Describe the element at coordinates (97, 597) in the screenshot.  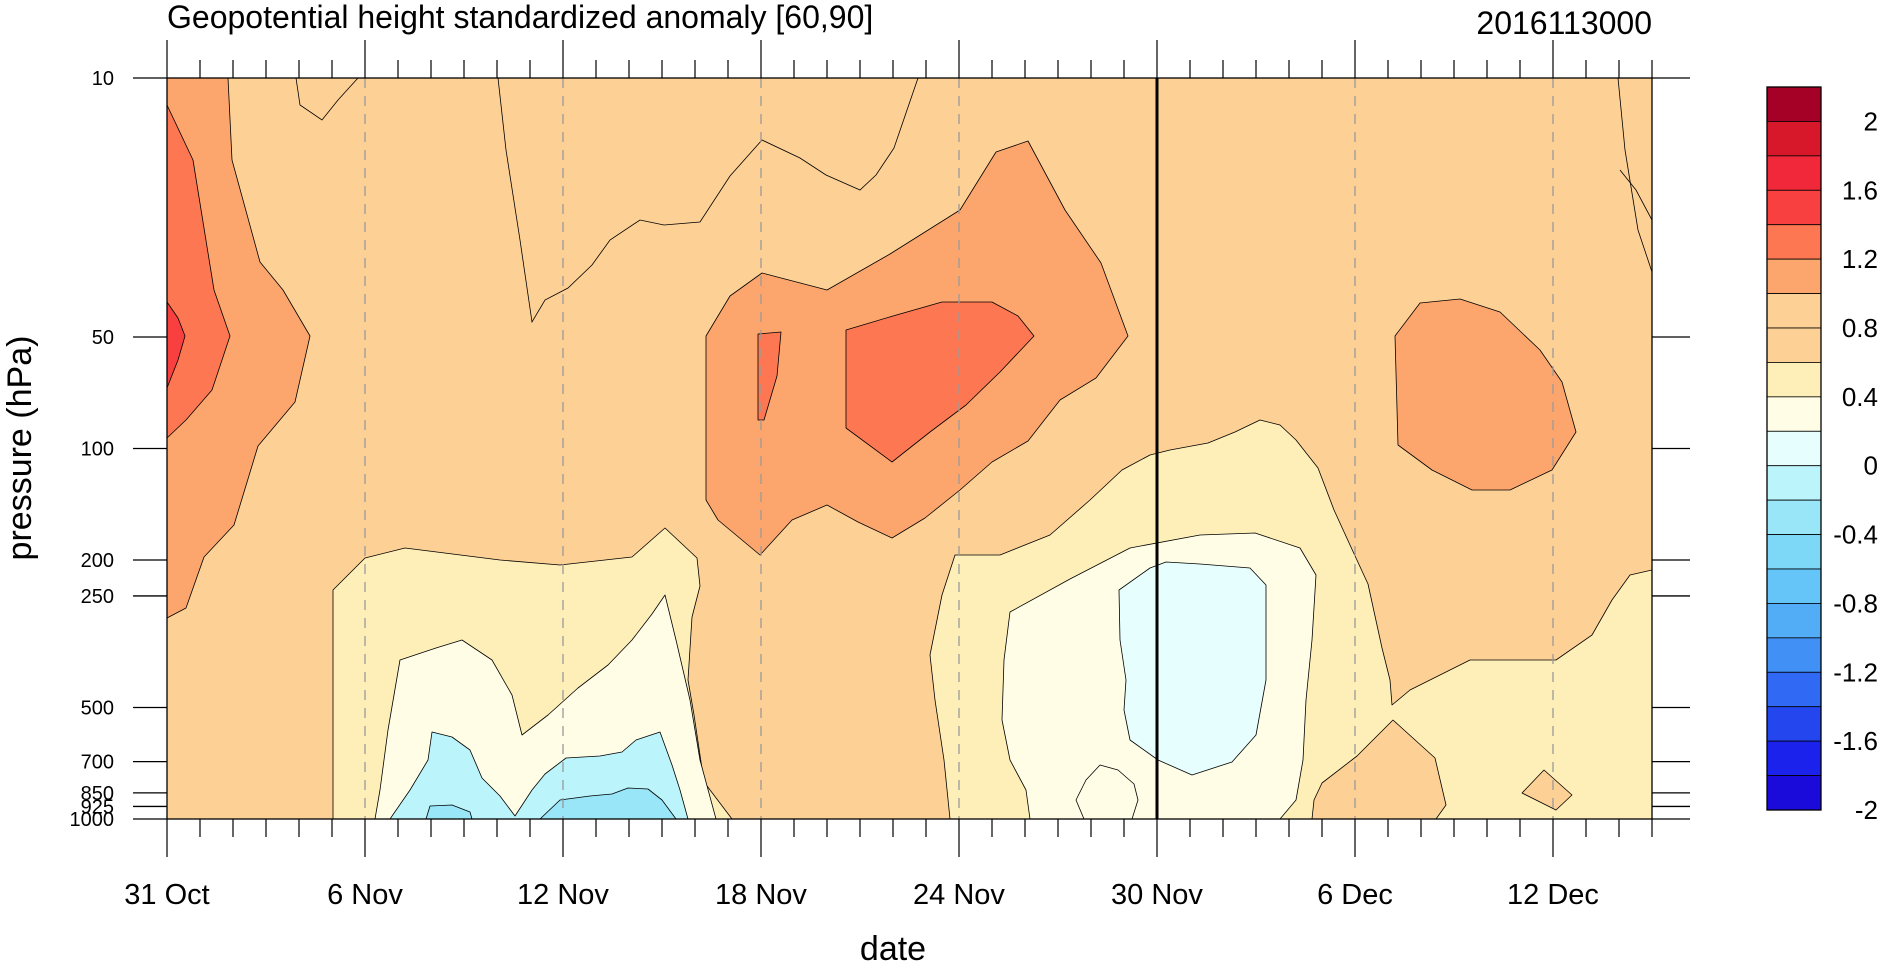
I see `y-tick-label: 250` at that location.